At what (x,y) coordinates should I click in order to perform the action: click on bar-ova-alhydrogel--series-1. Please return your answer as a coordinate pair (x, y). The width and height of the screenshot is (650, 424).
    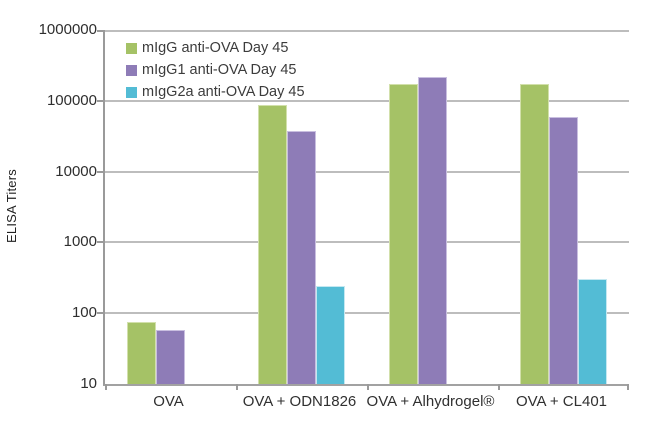
    Looking at the image, I should click on (432, 230).